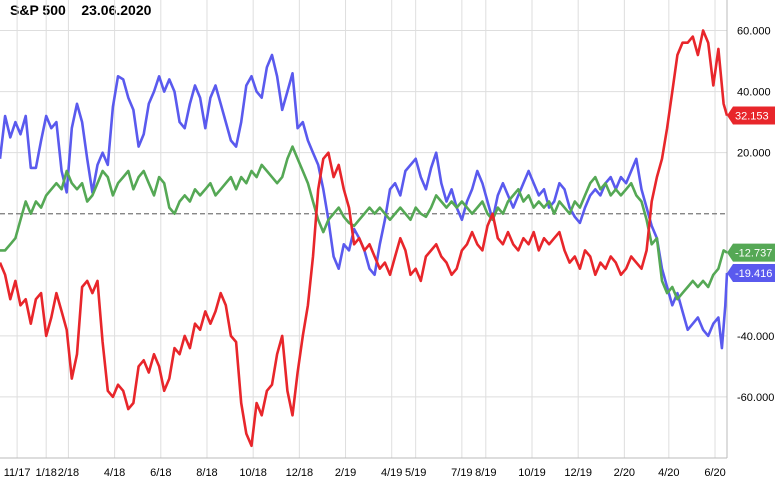 The image size is (775, 485). I want to click on last-value-badges: -19.416 -12.737 32.153, so click(751, 194).